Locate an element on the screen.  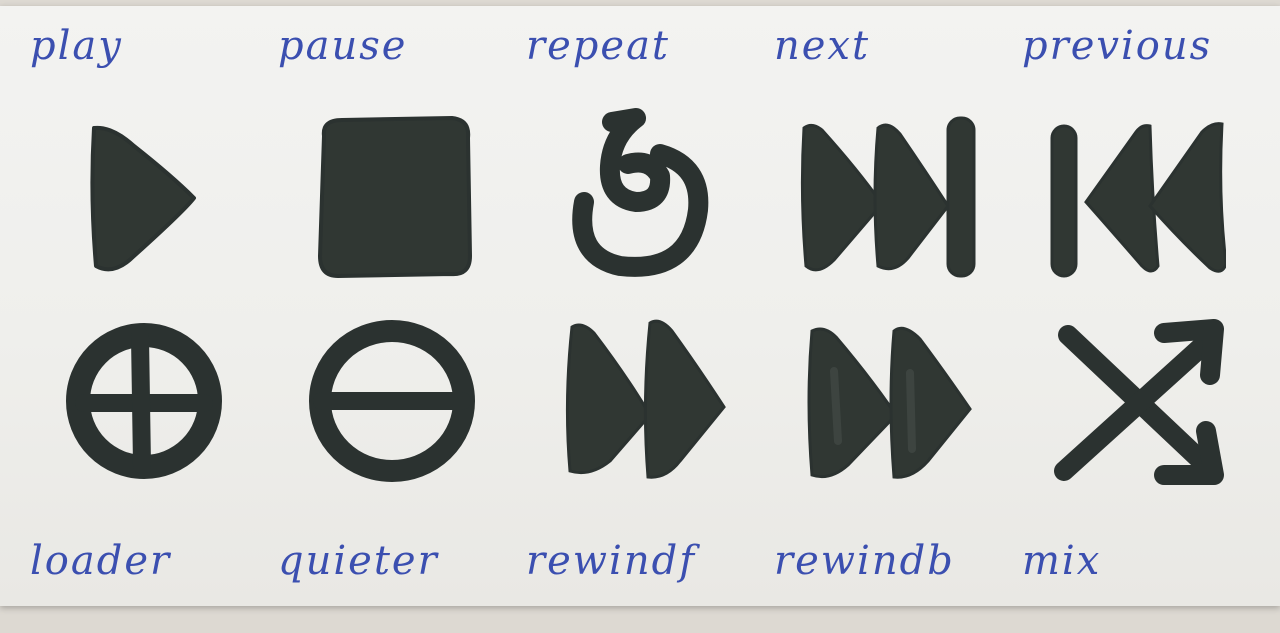
cell-repeat is located at coordinates (640, 196).